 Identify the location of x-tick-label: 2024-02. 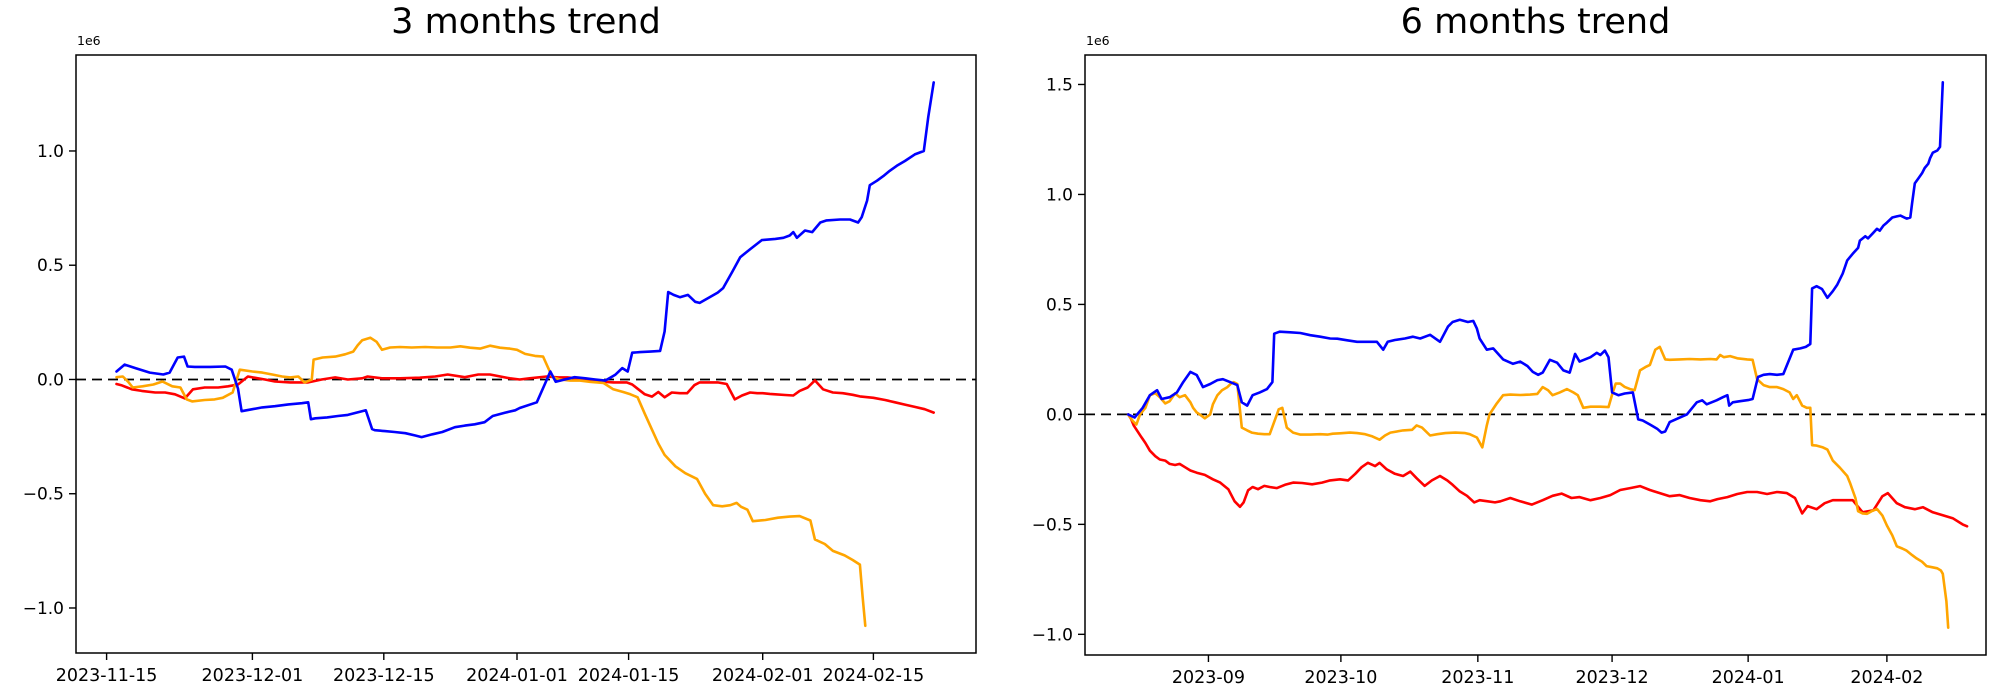
(1886, 678).